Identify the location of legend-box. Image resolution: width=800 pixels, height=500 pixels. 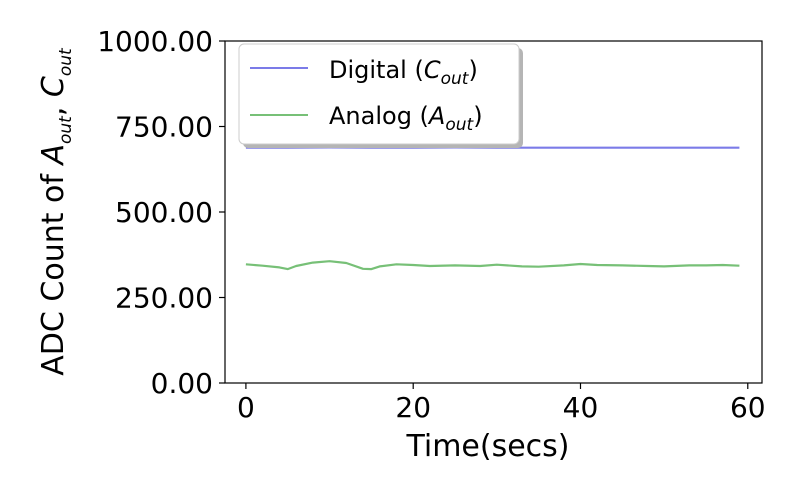
(379, 94).